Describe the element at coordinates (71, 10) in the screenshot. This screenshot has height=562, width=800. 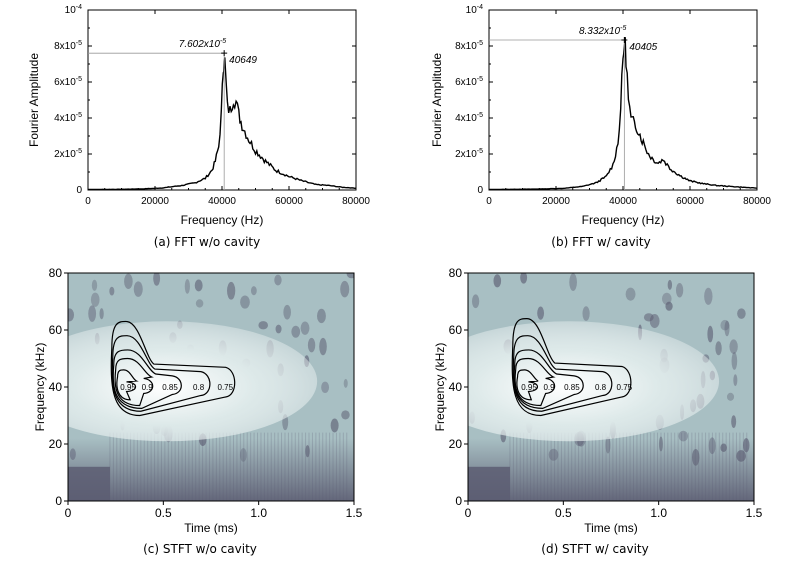
I see `y-tick-label-mantissa: 10` at that location.